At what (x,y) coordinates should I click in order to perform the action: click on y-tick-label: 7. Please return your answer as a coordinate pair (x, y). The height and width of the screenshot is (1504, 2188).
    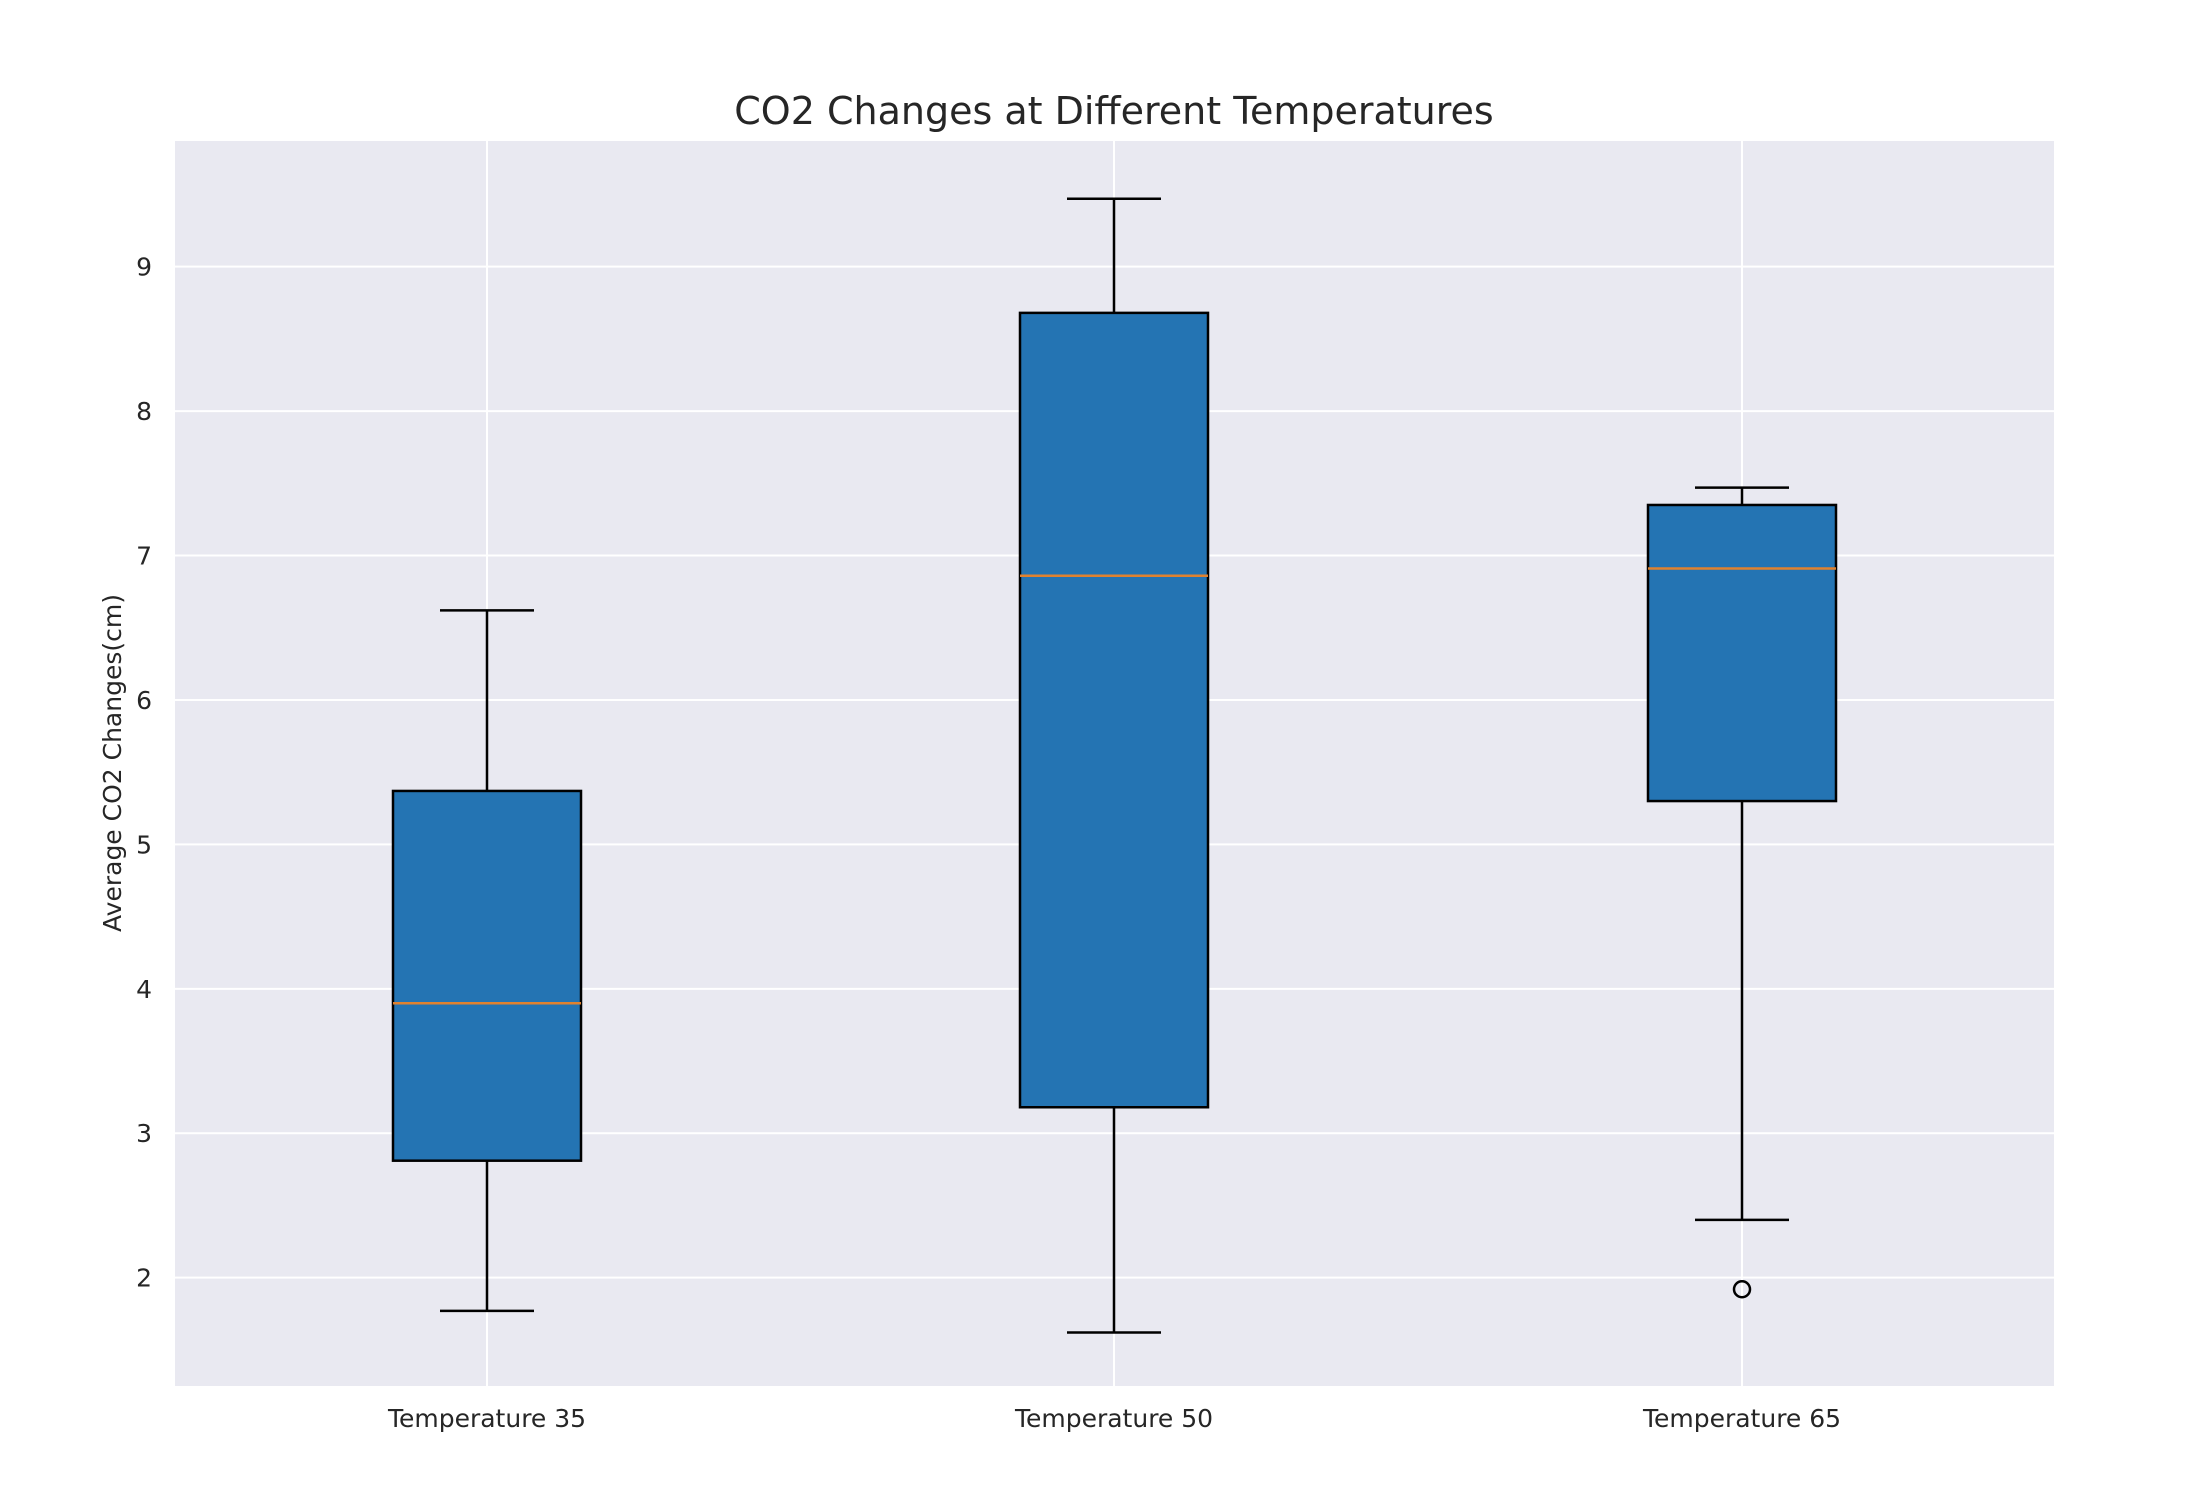
    Looking at the image, I should click on (144, 556).